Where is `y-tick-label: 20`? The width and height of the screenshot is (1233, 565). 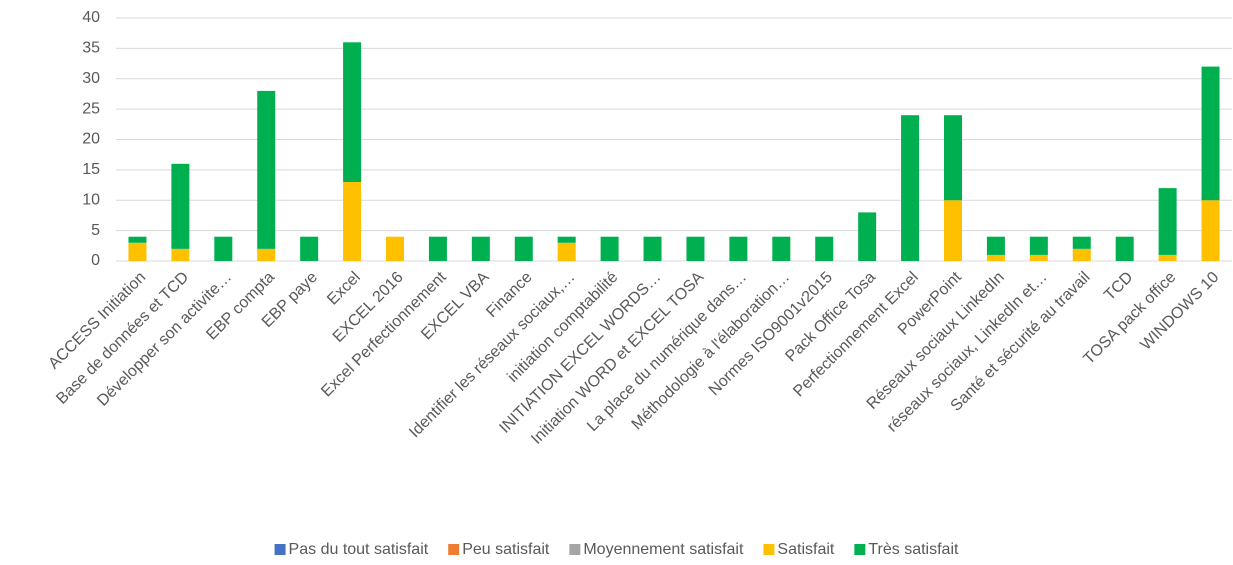
y-tick-label: 20 is located at coordinates (91, 139).